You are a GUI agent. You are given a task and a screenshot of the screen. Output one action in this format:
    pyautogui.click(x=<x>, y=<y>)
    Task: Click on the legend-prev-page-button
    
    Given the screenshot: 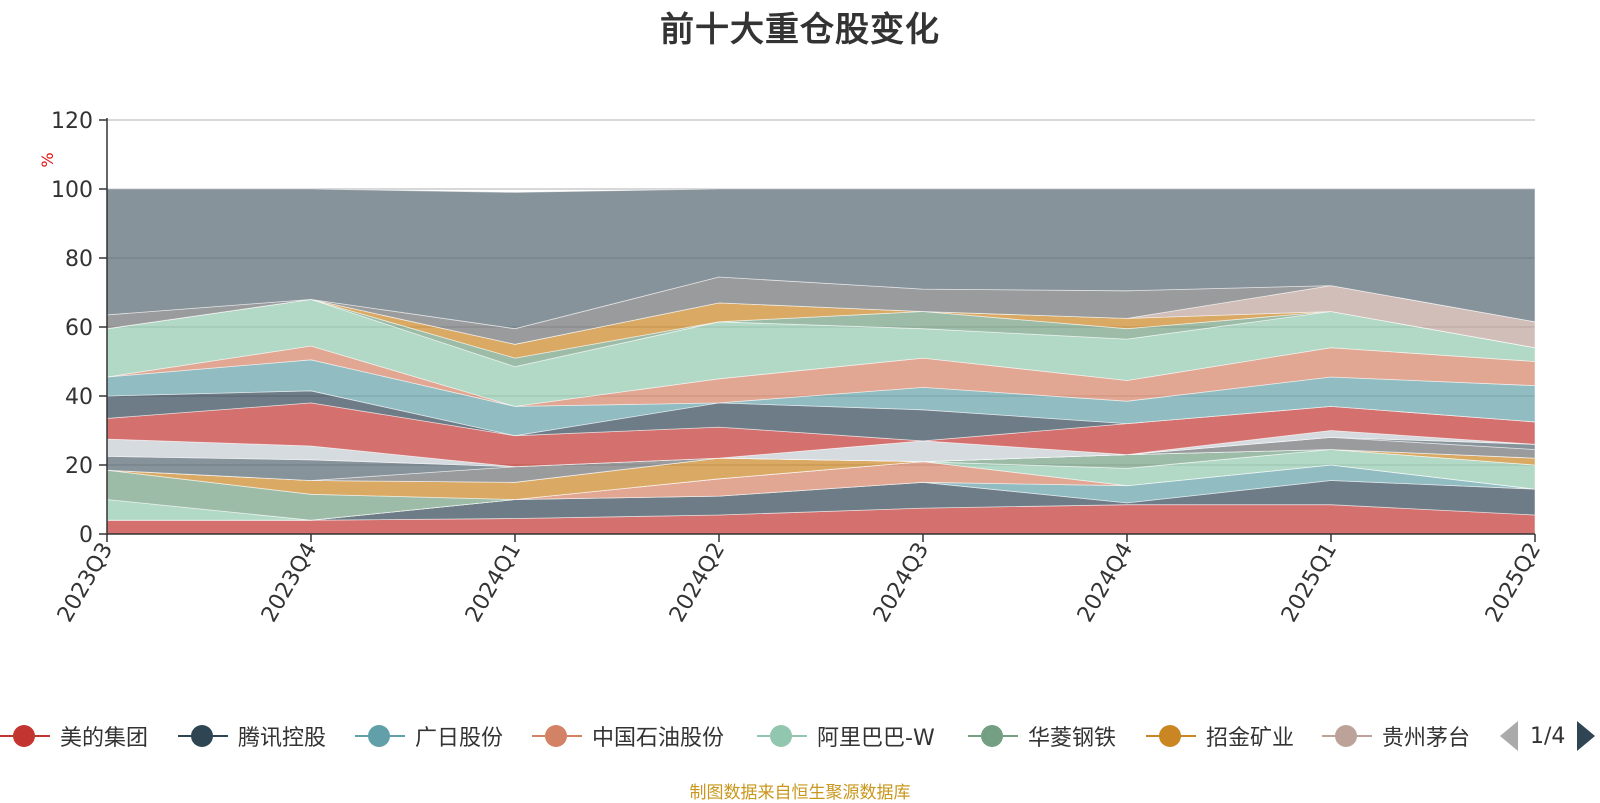 What is the action you would take?
    pyautogui.click(x=1509, y=736)
    